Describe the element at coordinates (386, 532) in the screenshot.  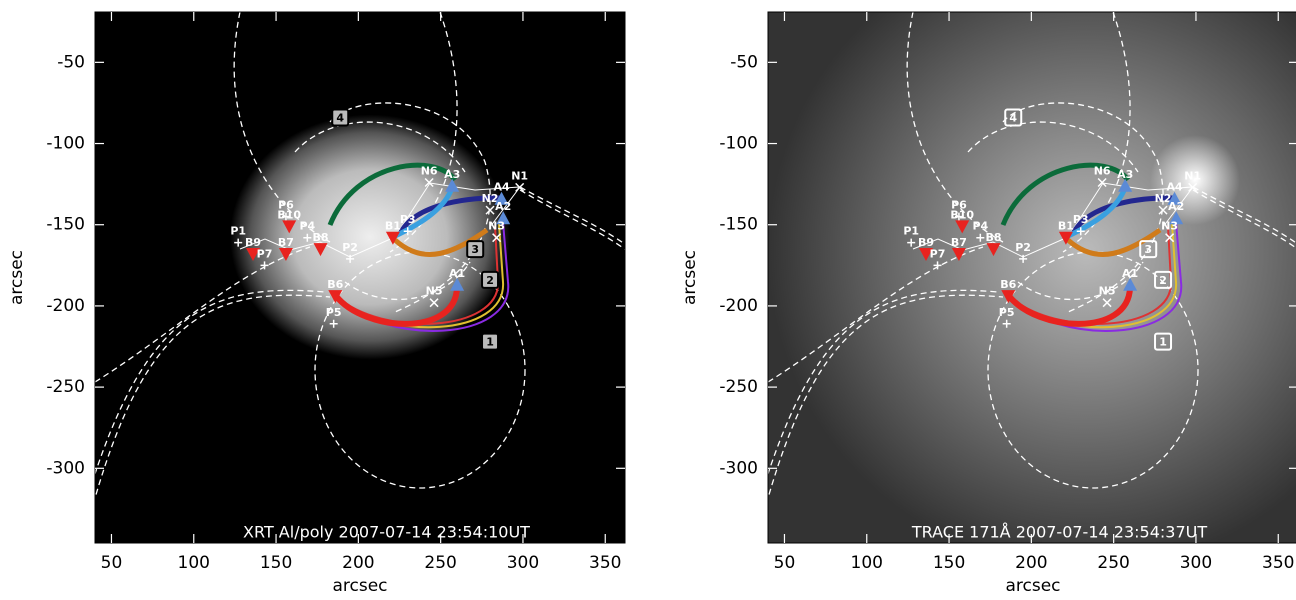
I see `annotation: XRT Al/poly 2007-07-14 23:54:10UT` at that location.